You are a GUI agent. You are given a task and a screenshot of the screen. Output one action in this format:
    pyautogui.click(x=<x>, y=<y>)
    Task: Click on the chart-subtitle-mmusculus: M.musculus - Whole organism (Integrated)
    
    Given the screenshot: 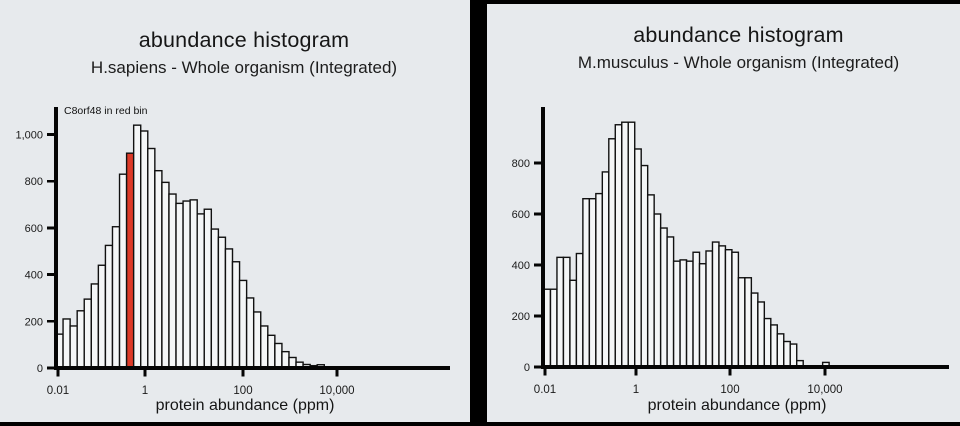 What is the action you would take?
    pyautogui.click(x=738, y=62)
    